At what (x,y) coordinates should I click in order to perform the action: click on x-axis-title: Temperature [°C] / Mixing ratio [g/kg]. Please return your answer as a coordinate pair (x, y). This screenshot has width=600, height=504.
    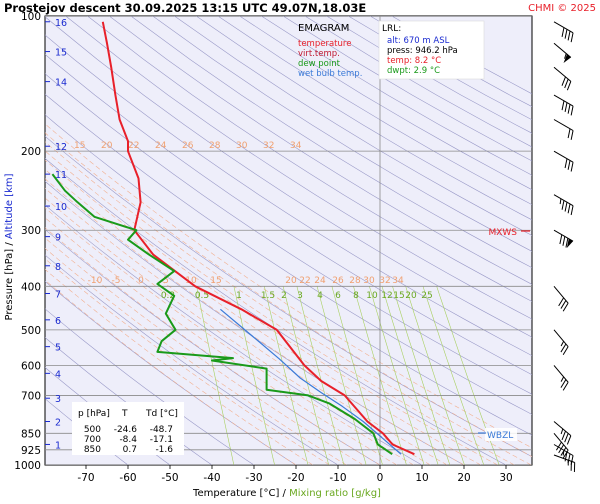
    Looking at the image, I should click on (286, 493).